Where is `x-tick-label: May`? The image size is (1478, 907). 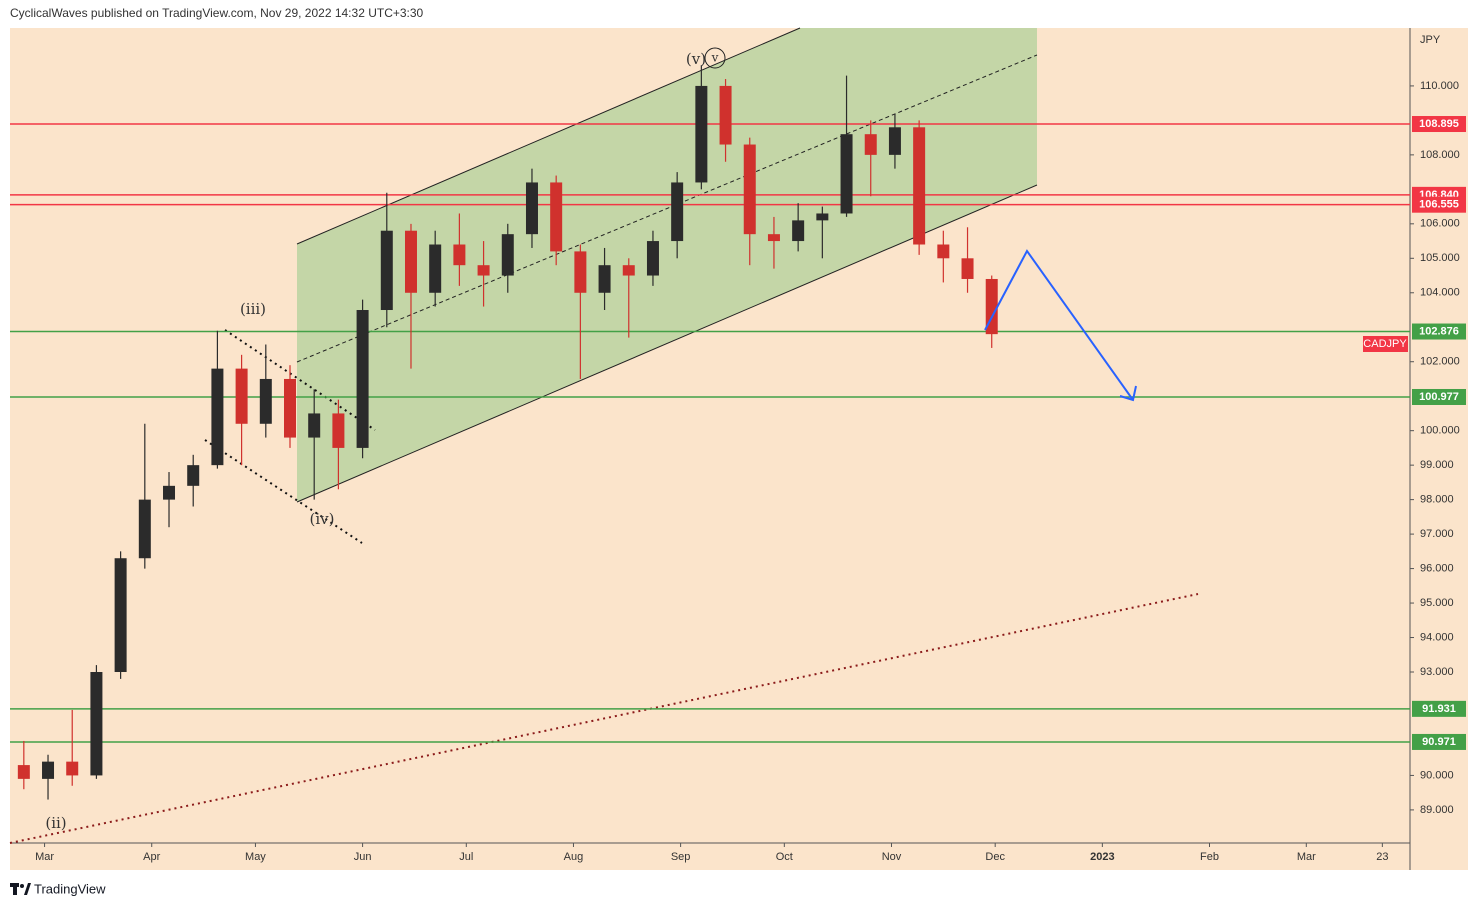 x-tick-label: May is located at coordinates (255, 857).